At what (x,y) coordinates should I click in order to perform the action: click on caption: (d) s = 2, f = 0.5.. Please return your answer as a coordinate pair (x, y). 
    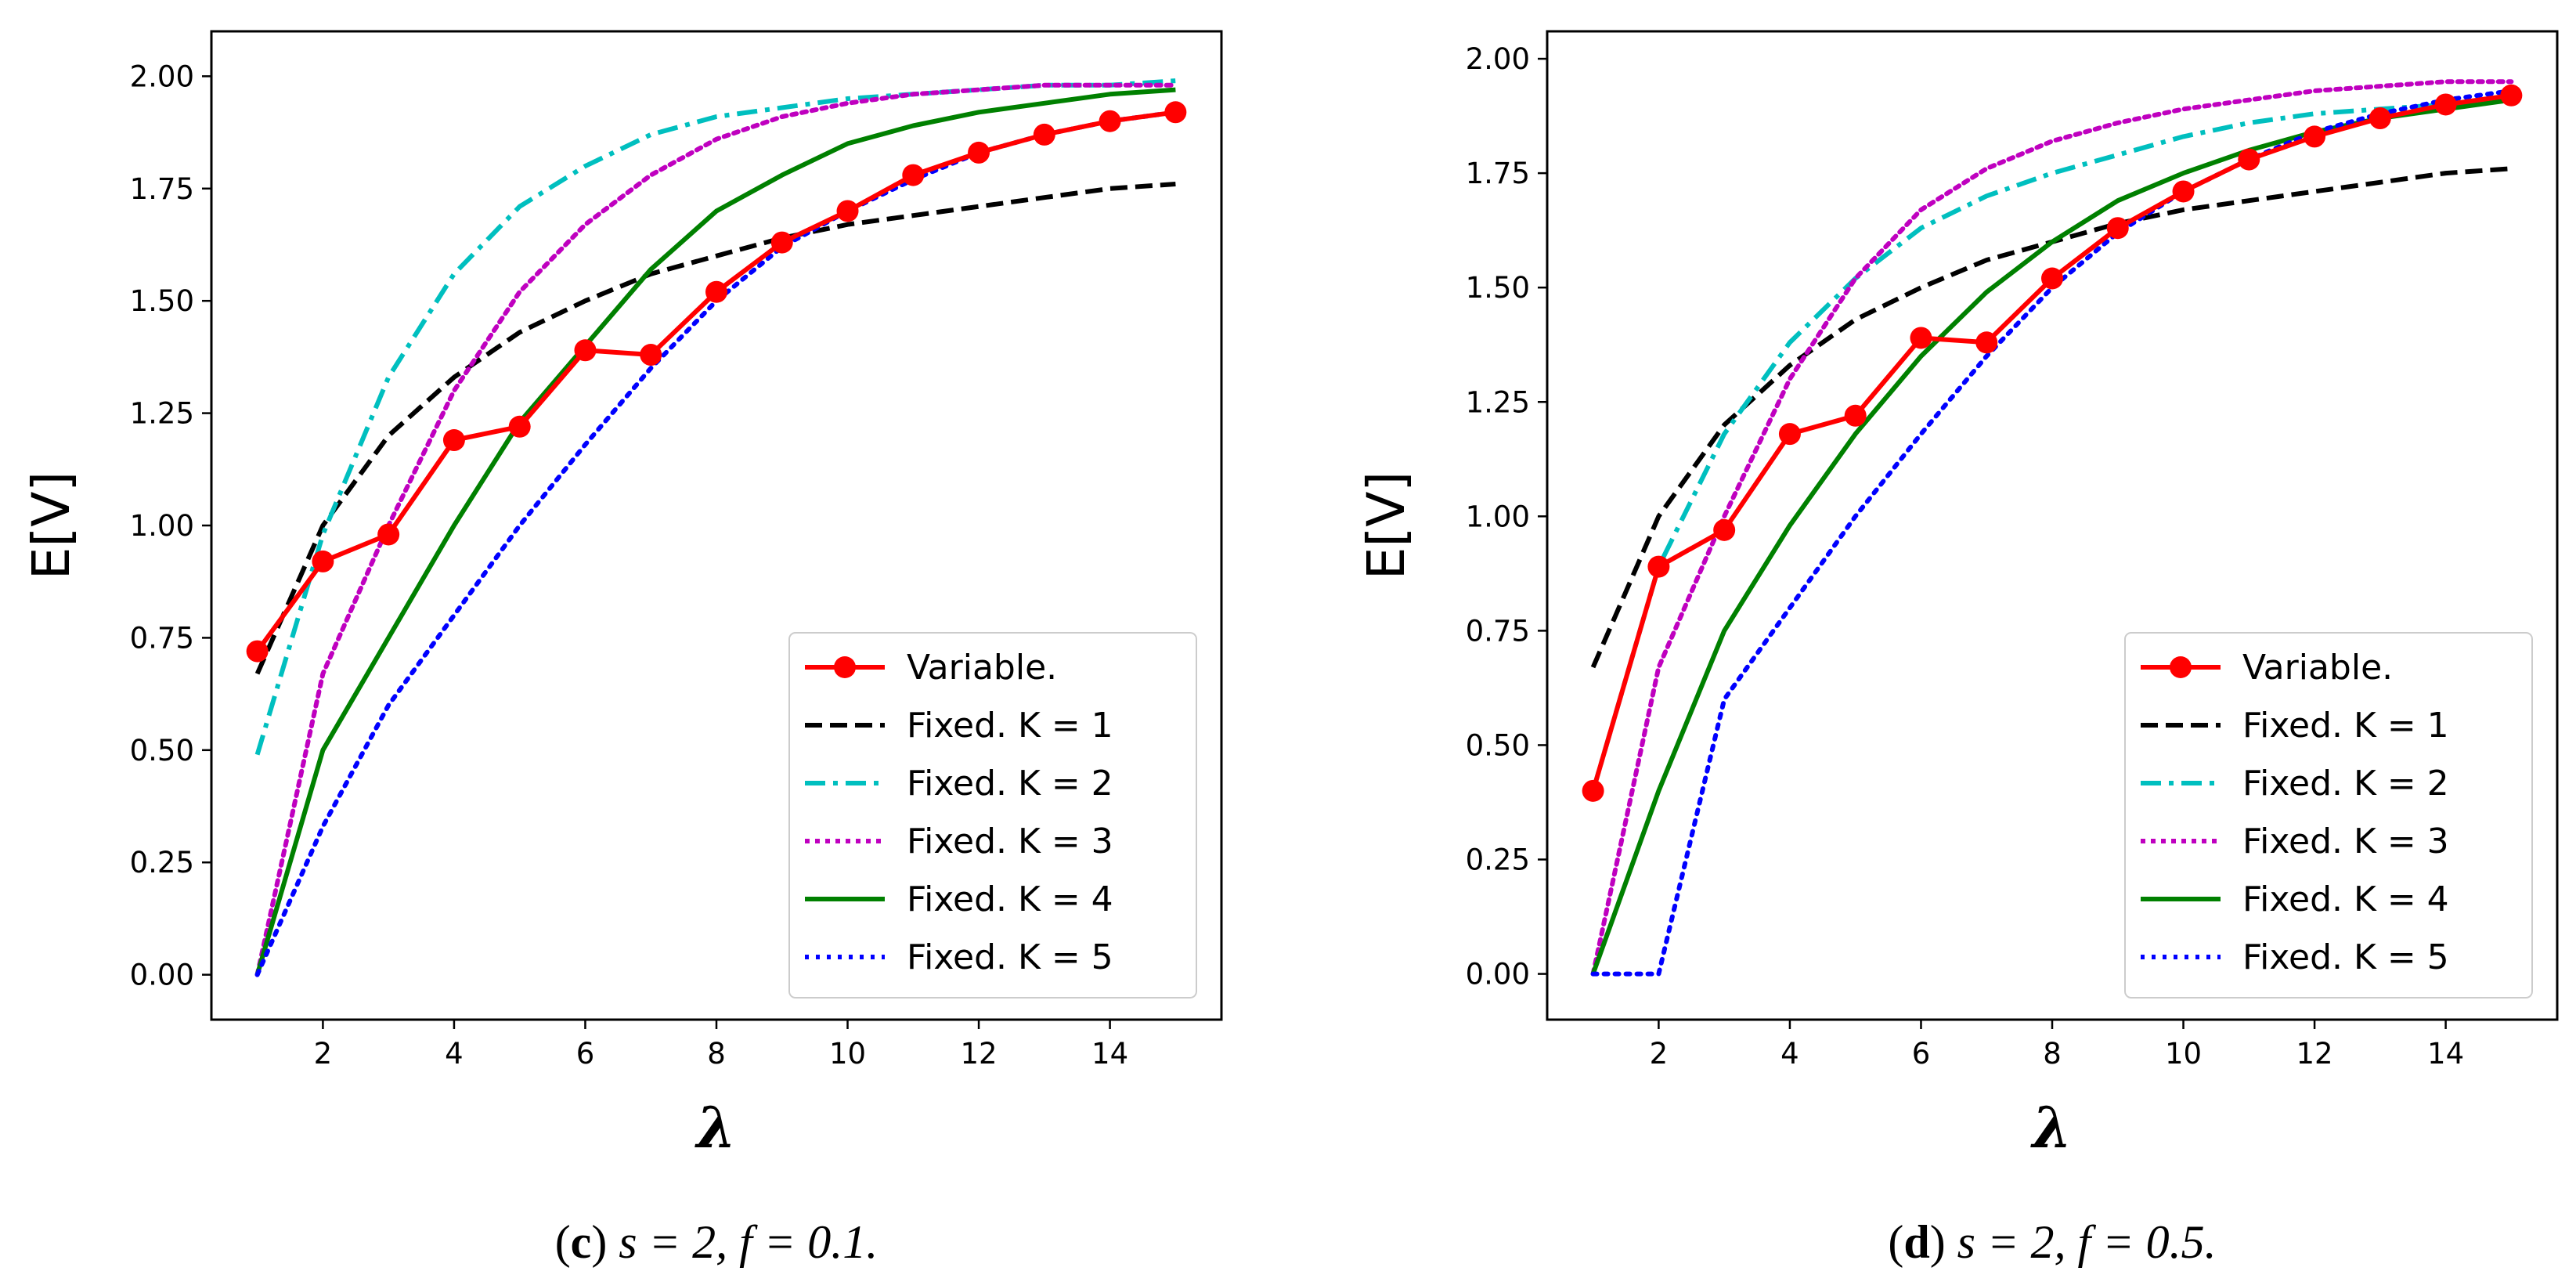
    Looking at the image, I should click on (2052, 1242).